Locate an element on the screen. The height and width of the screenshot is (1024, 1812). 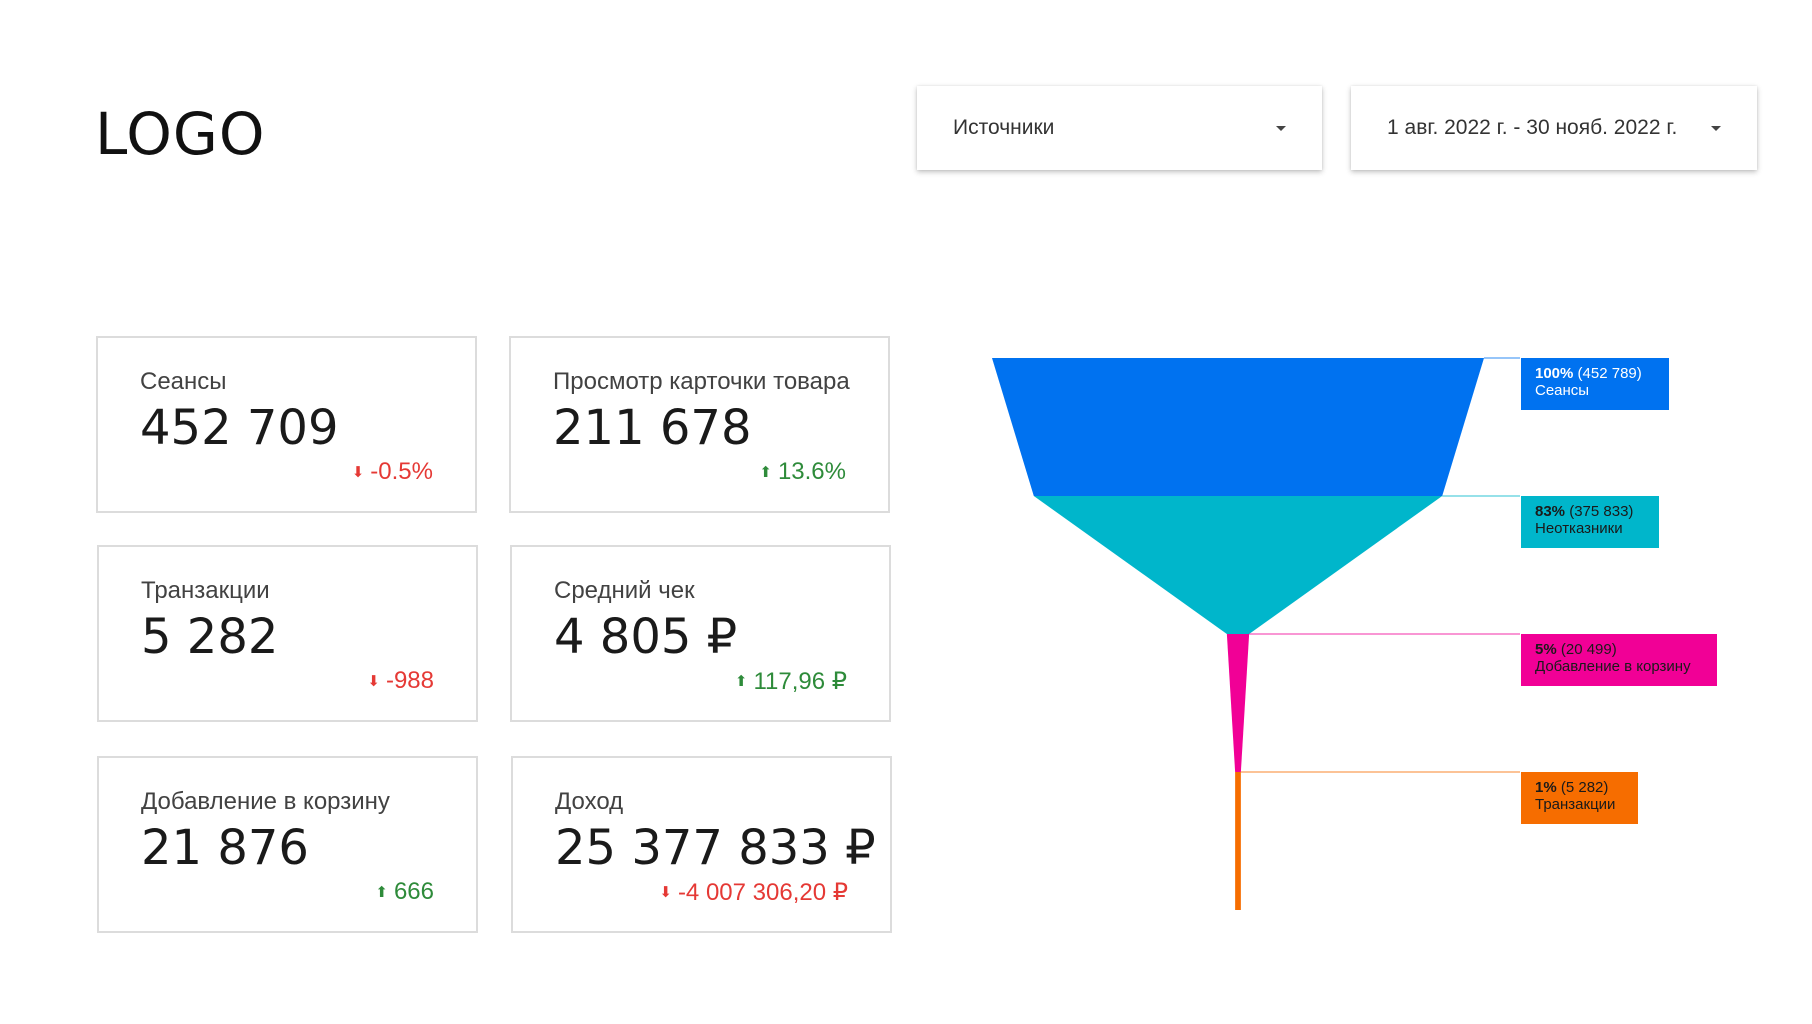
kpi-title: Доход is located at coordinates (589, 801).